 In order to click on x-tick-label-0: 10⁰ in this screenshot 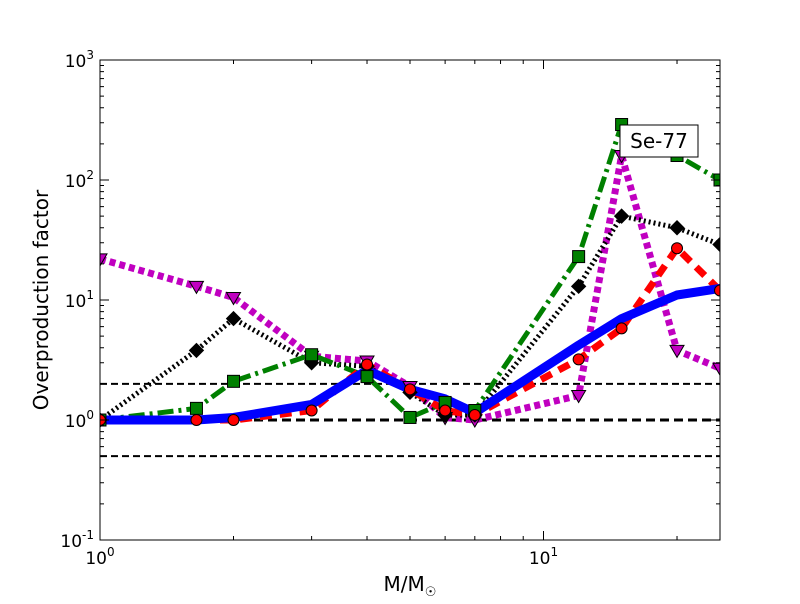, I will do `click(99, 557)`.